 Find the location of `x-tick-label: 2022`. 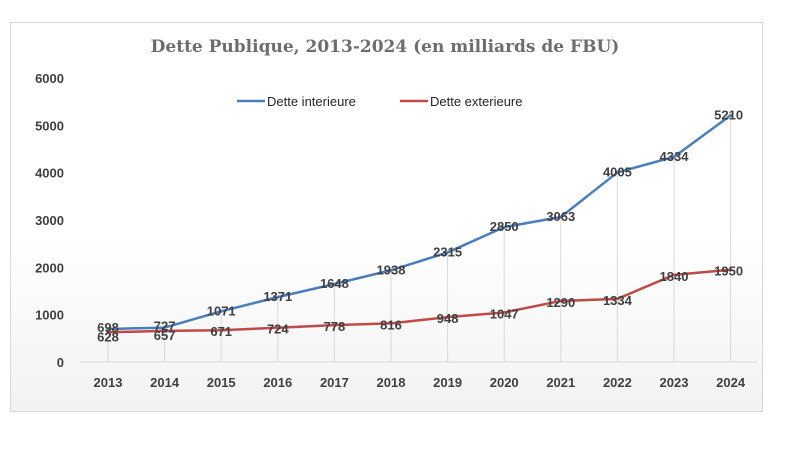

x-tick-label: 2022 is located at coordinates (617, 382).